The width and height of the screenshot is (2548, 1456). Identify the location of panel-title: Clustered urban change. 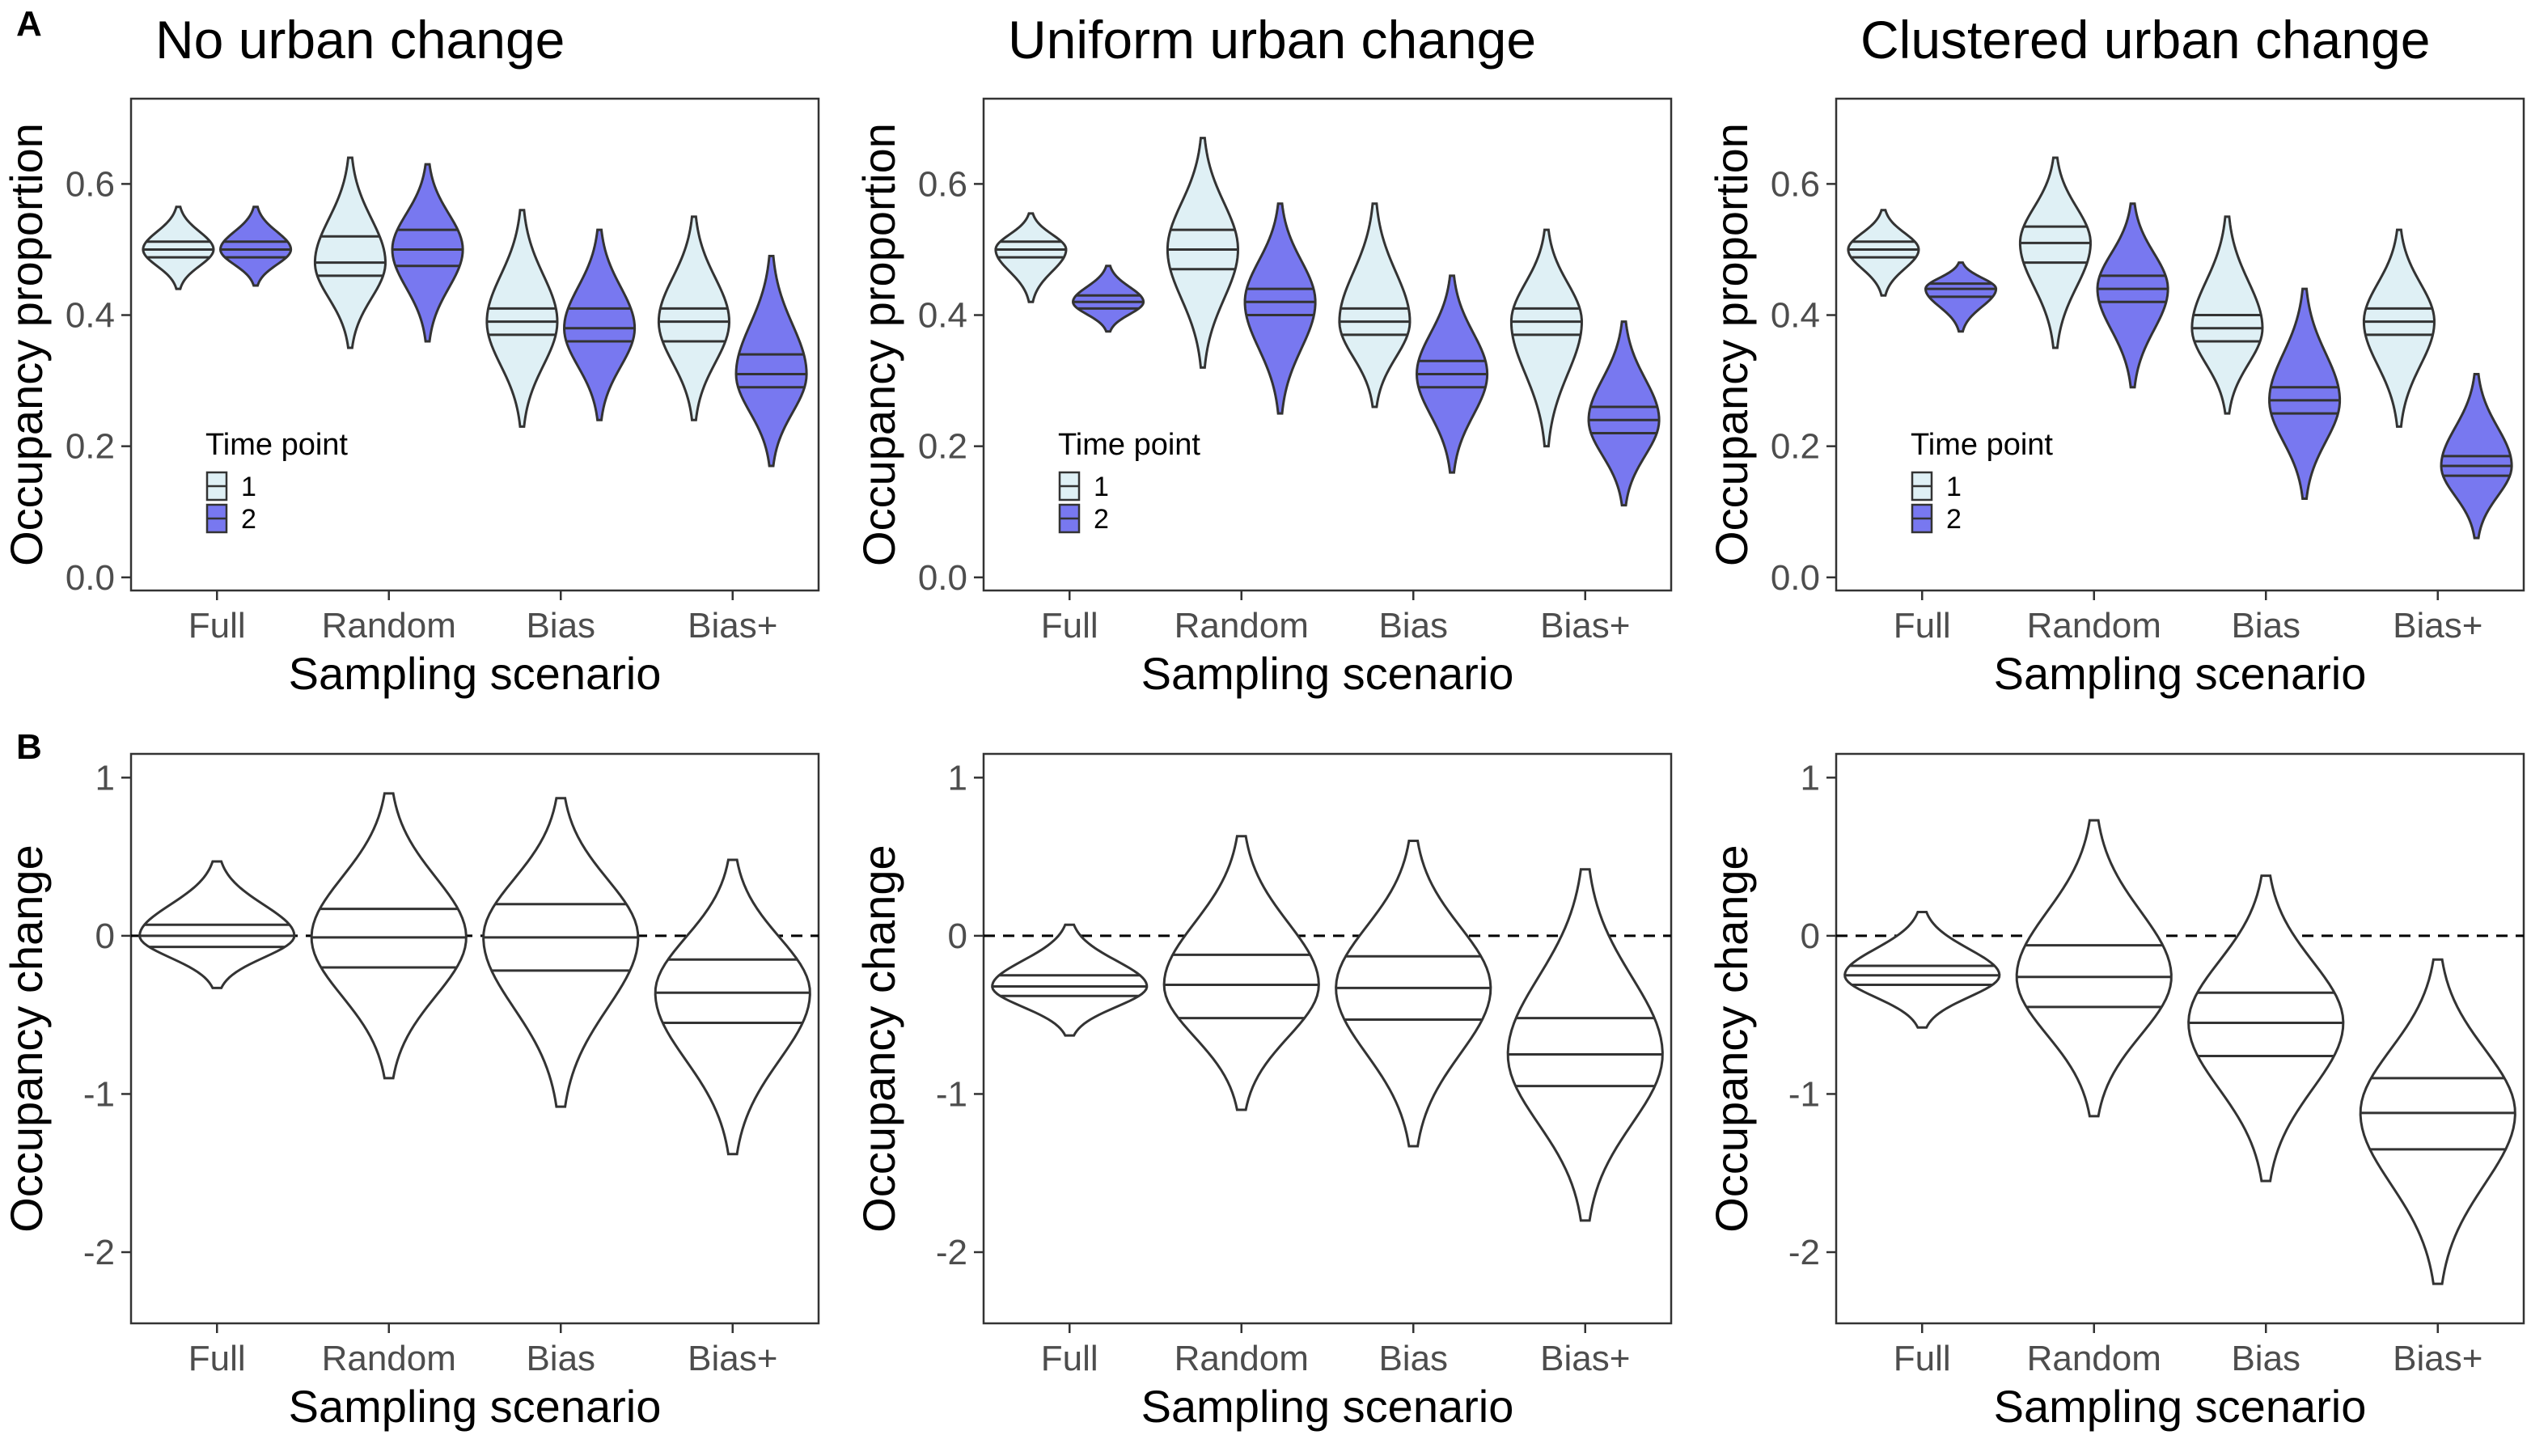
(2145, 40).